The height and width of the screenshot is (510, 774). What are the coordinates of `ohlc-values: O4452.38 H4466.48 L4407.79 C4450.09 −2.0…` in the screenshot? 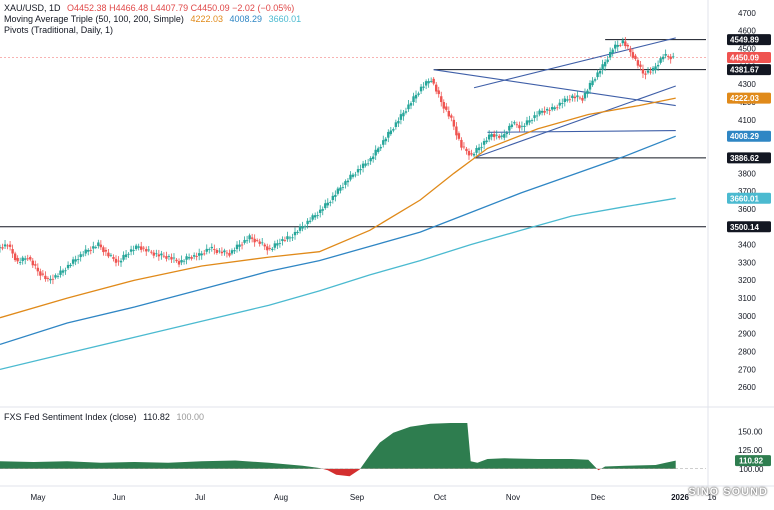 It's located at (181, 8).